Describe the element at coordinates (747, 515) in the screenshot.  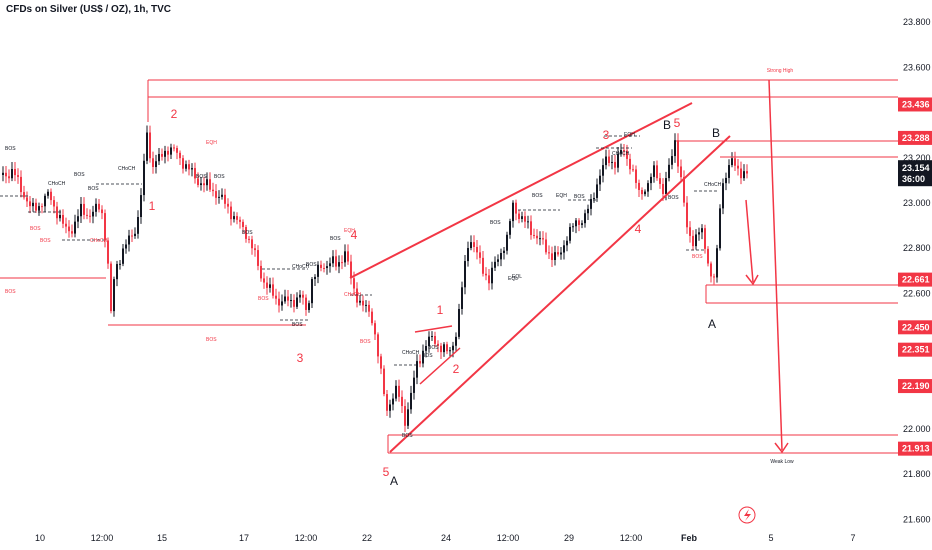
I see `lightning-alert-icon` at that location.